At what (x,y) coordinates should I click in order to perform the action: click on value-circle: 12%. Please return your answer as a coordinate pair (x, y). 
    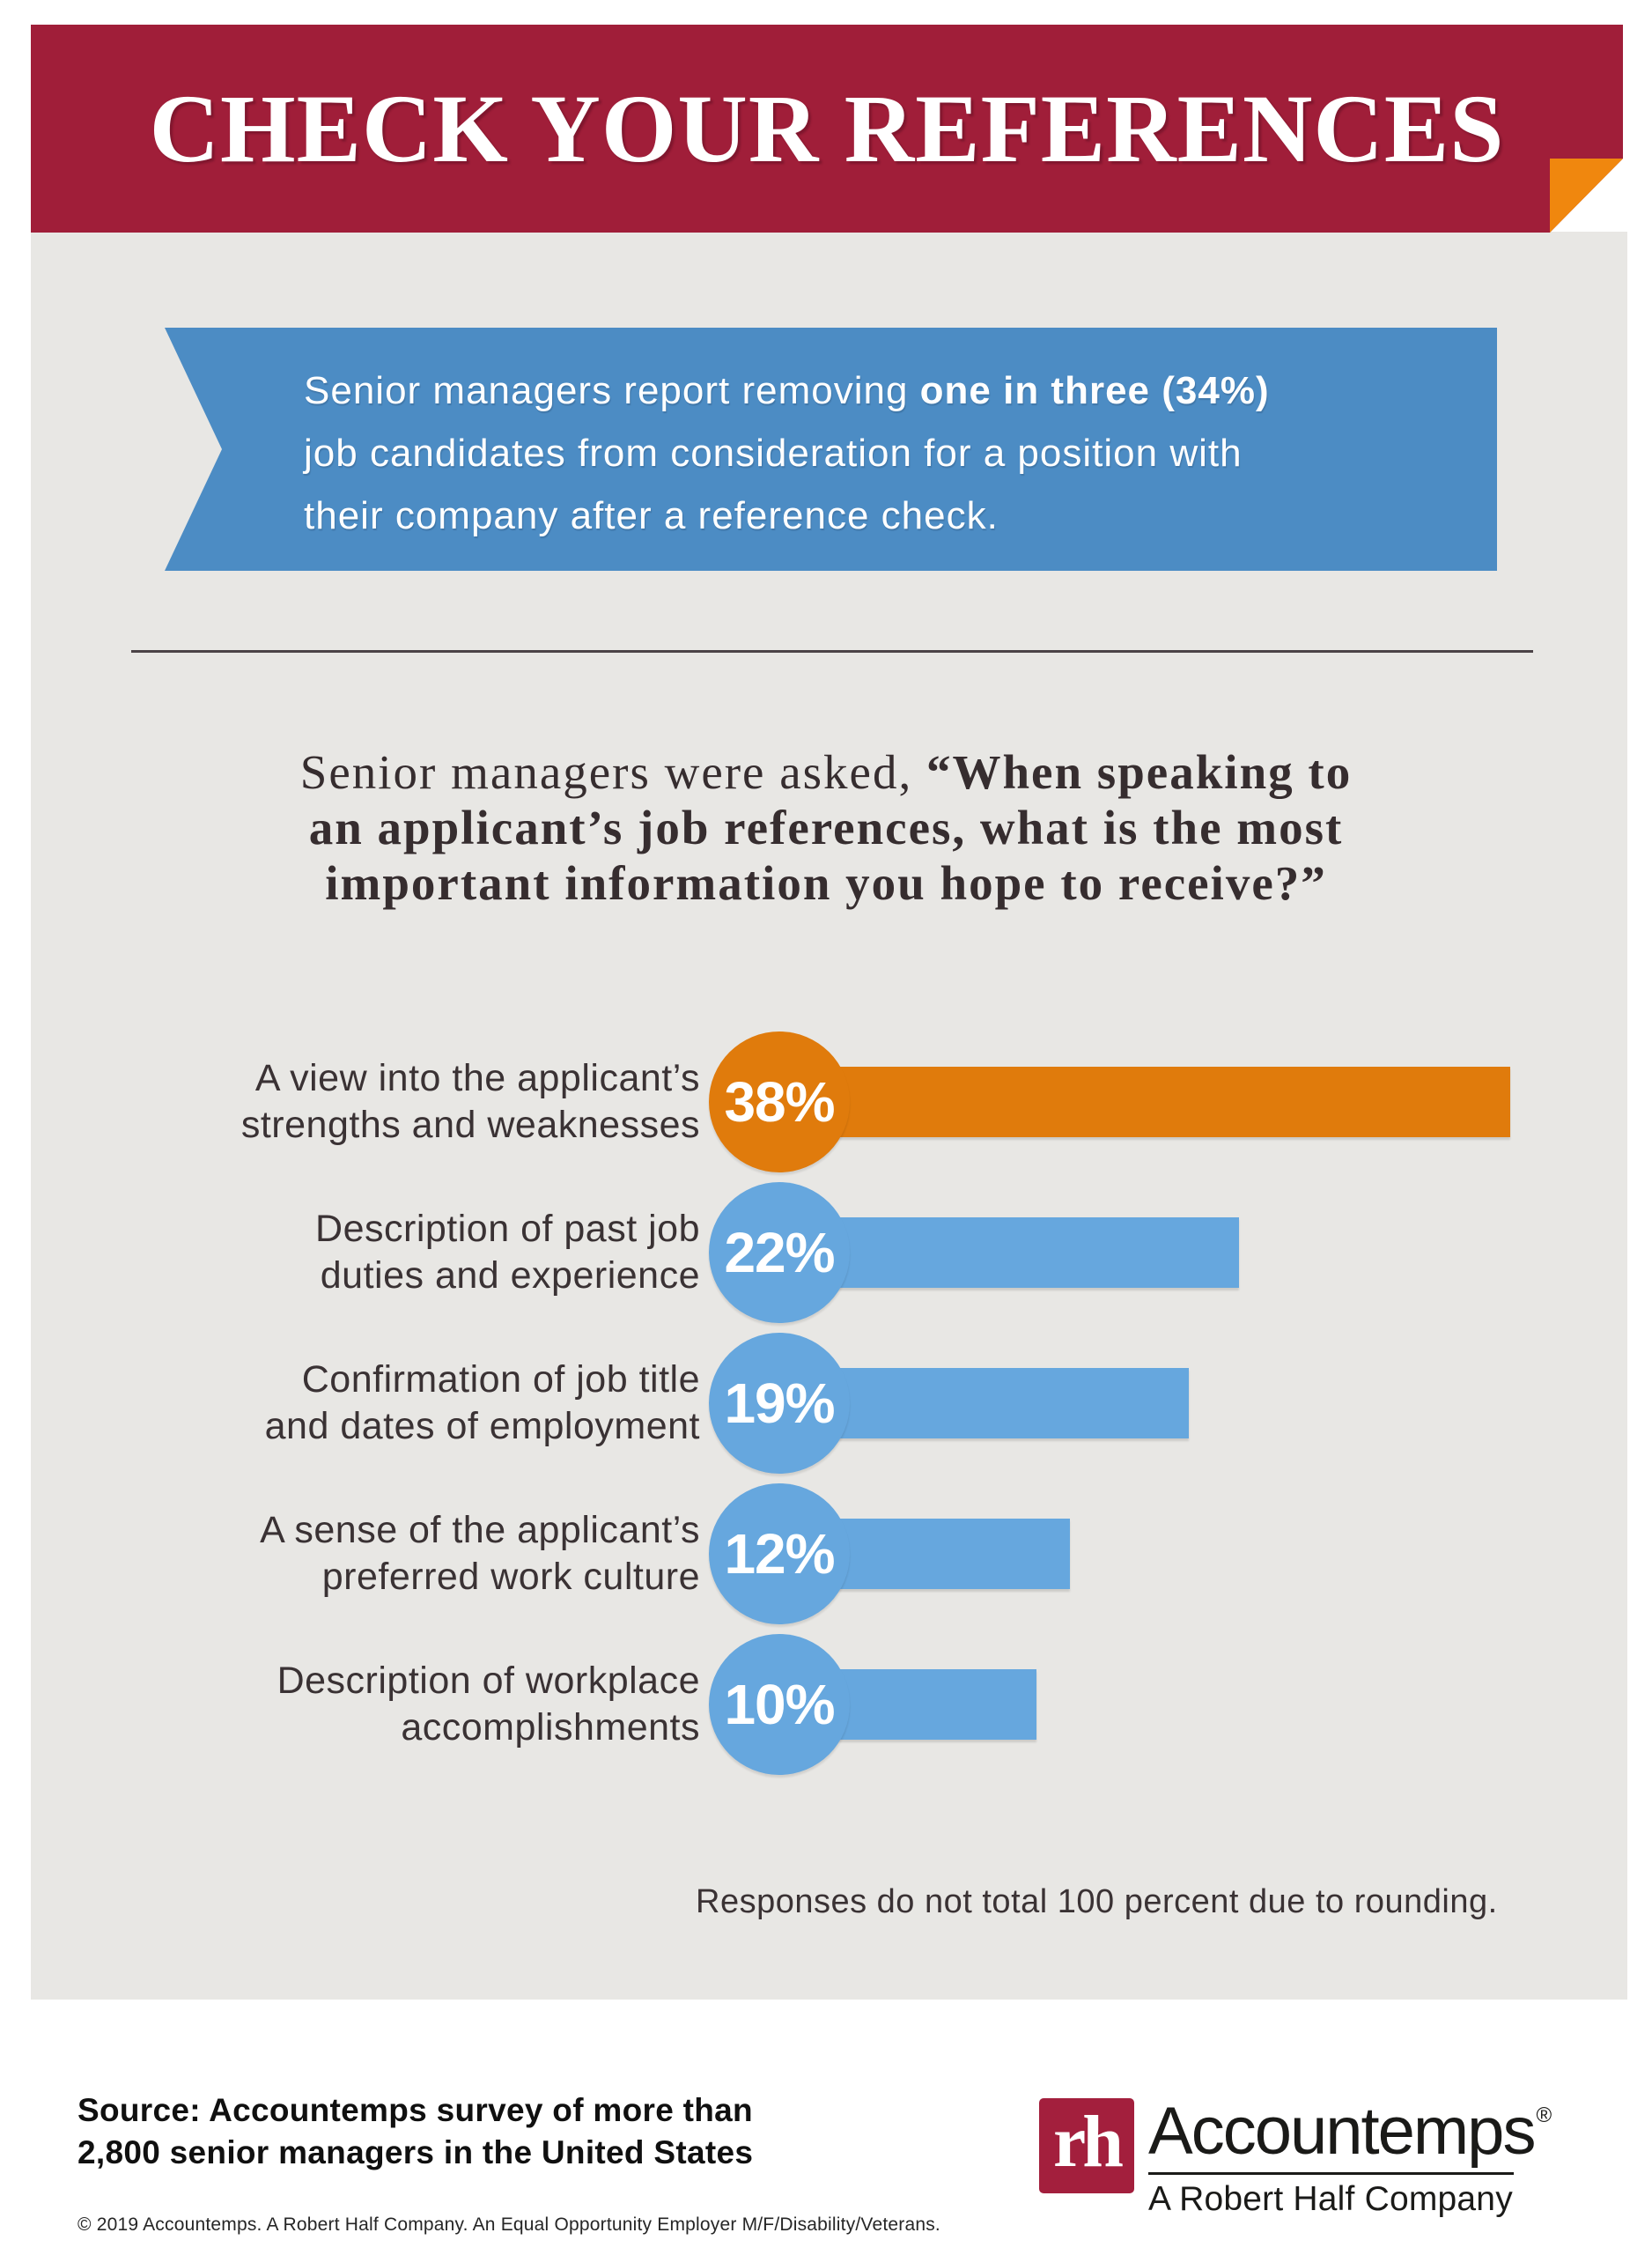
    Looking at the image, I should click on (779, 1553).